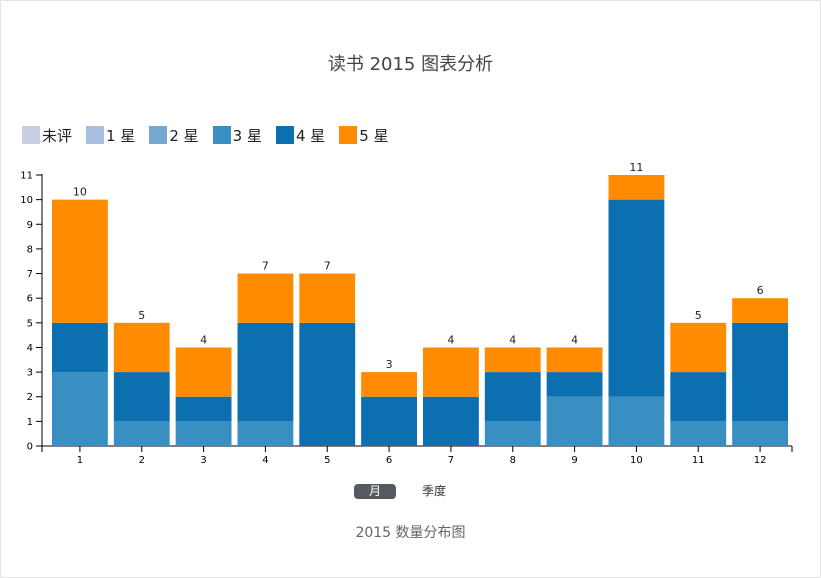 The height and width of the screenshot is (578, 821). Describe the element at coordinates (389, 364) in the screenshot. I see `bar-total-label: 3` at that location.